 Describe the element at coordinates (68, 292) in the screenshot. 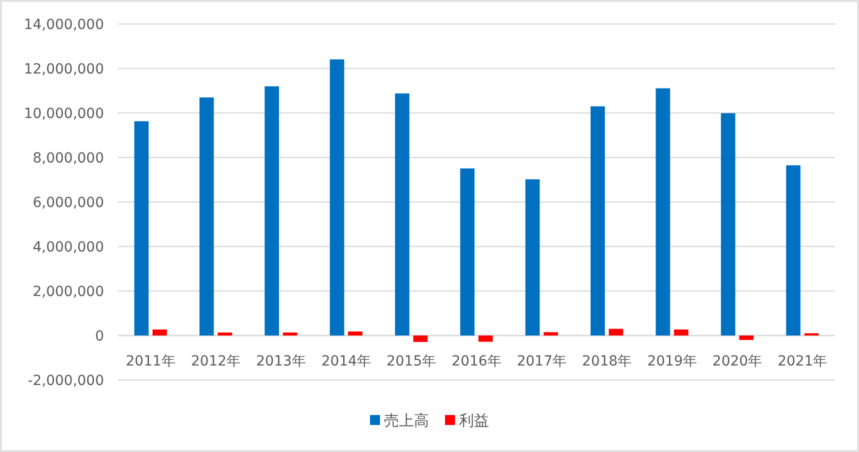

I see `y-tick-label: 2,000,000` at that location.